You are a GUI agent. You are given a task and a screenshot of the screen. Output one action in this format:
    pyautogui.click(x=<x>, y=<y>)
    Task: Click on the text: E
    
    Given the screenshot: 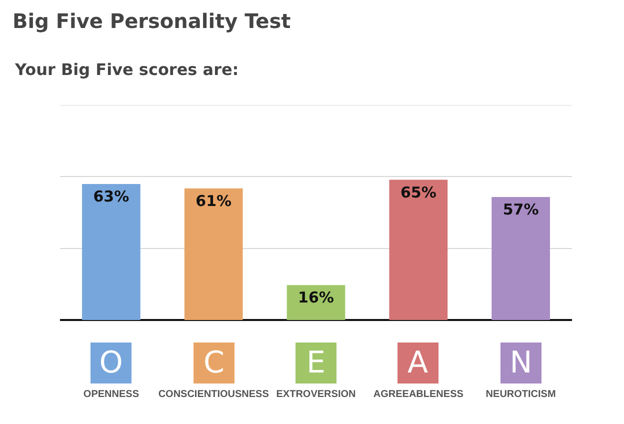 What is the action you would take?
    pyautogui.click(x=316, y=363)
    